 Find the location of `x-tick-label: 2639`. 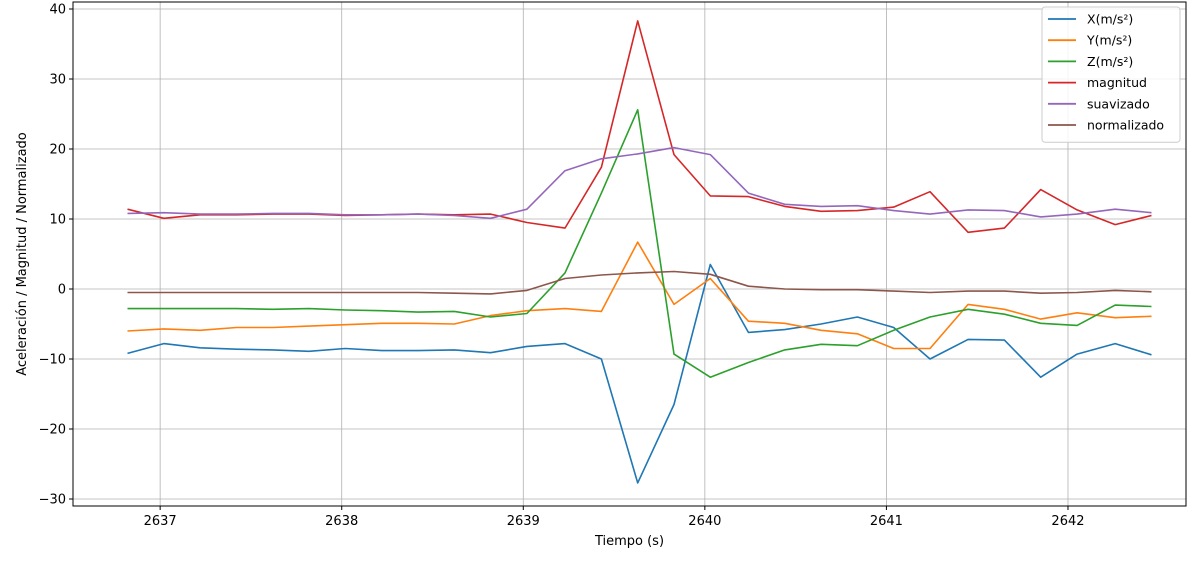

x-tick-label: 2639 is located at coordinates (523, 521).